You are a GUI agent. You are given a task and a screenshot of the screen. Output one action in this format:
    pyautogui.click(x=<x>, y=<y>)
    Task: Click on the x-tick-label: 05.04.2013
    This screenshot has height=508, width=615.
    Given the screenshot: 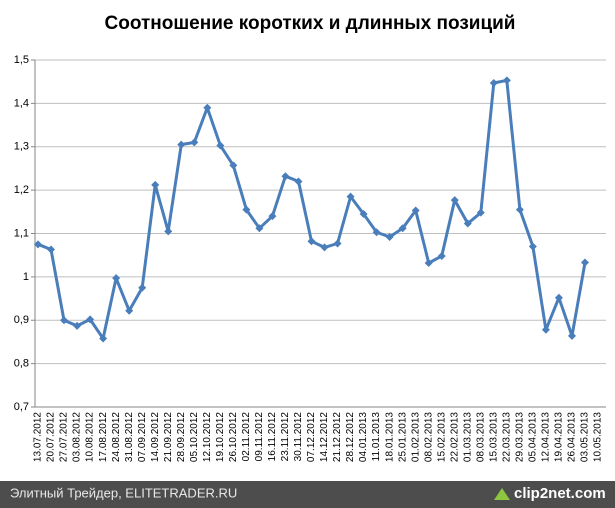 What is the action you would take?
    pyautogui.click(x=533, y=437)
    